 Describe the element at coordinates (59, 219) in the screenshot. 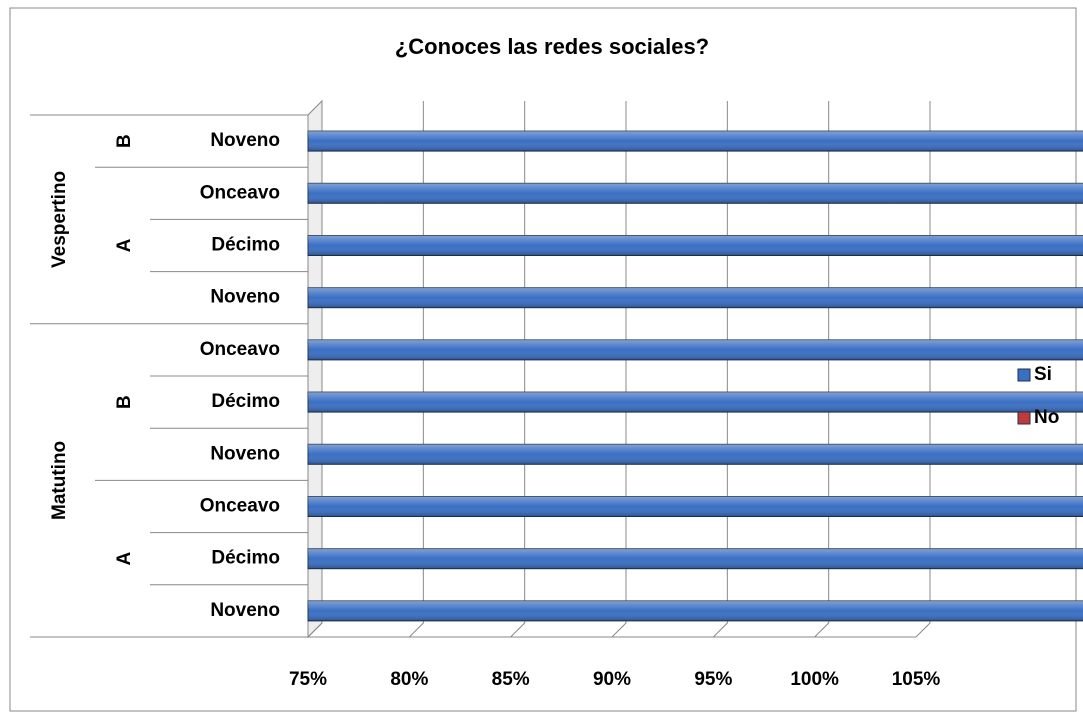

I see `shift-label: Vespertino` at that location.